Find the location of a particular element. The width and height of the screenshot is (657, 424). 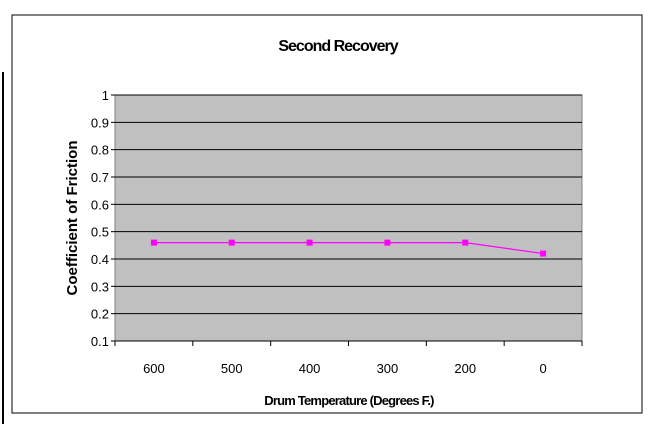

series-group is located at coordinates (348, 248).